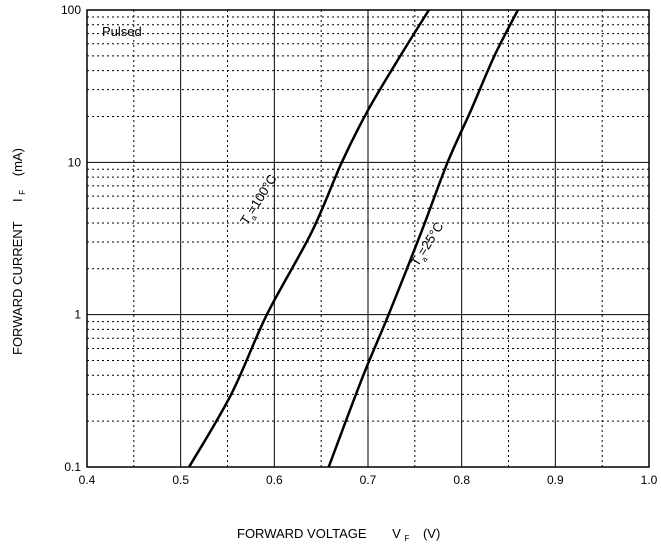 Image resolution: width=661 pixels, height=548 pixels. What do you see at coordinates (396, 533) in the screenshot?
I see `x-axis-symbol: V` at bounding box center [396, 533].